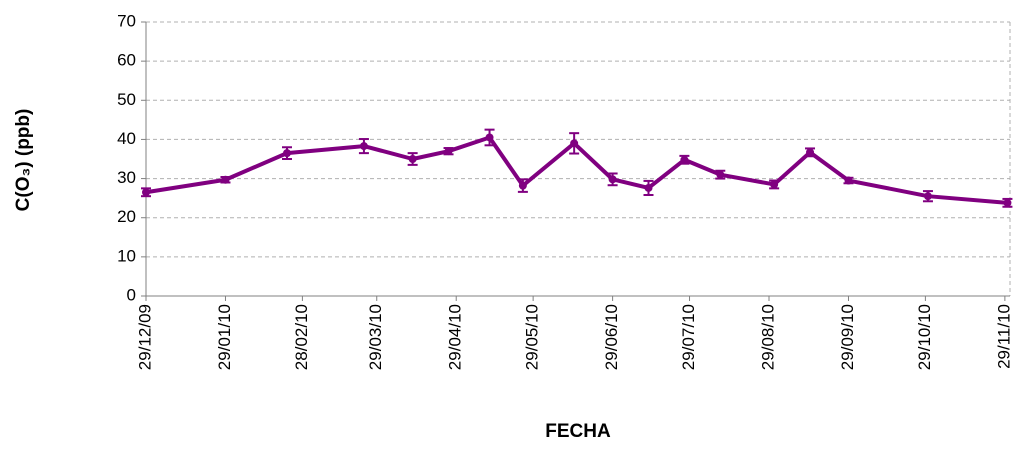 This screenshot has width=1014, height=466. I want to click on x-tick-label: 29/10/10, so click(924, 337).